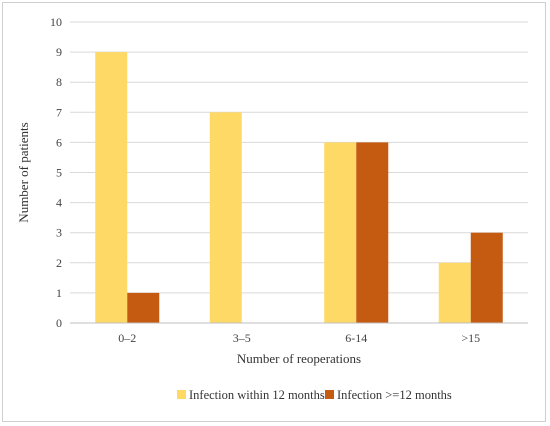  Describe the element at coordinates (470, 338) in the screenshot. I see `x-tick-label: >15` at that location.